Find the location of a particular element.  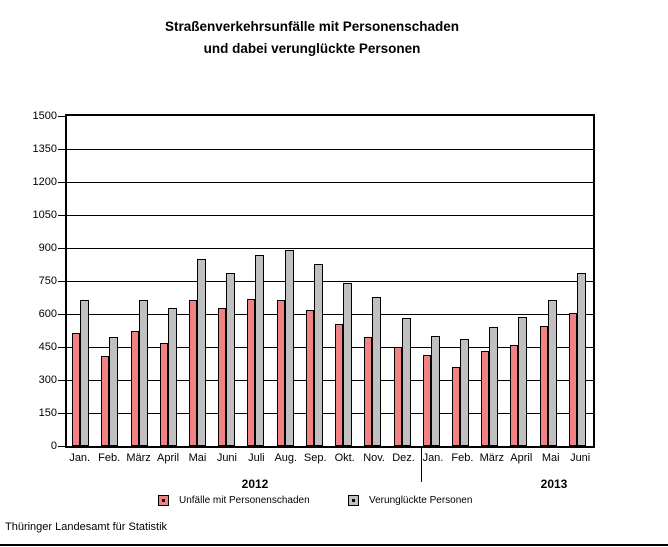

bar-unfaelle-April-2012 is located at coordinates (163, 394).